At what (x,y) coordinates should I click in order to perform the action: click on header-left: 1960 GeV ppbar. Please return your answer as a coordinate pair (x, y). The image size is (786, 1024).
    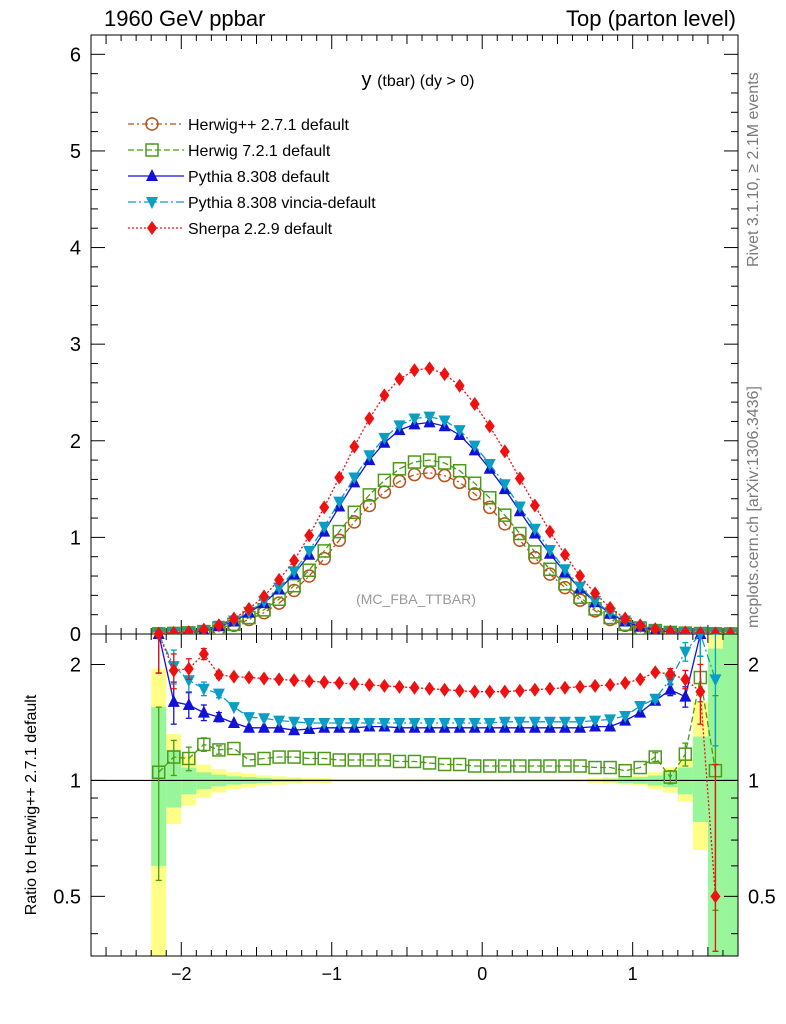
    Looking at the image, I should click on (185, 18).